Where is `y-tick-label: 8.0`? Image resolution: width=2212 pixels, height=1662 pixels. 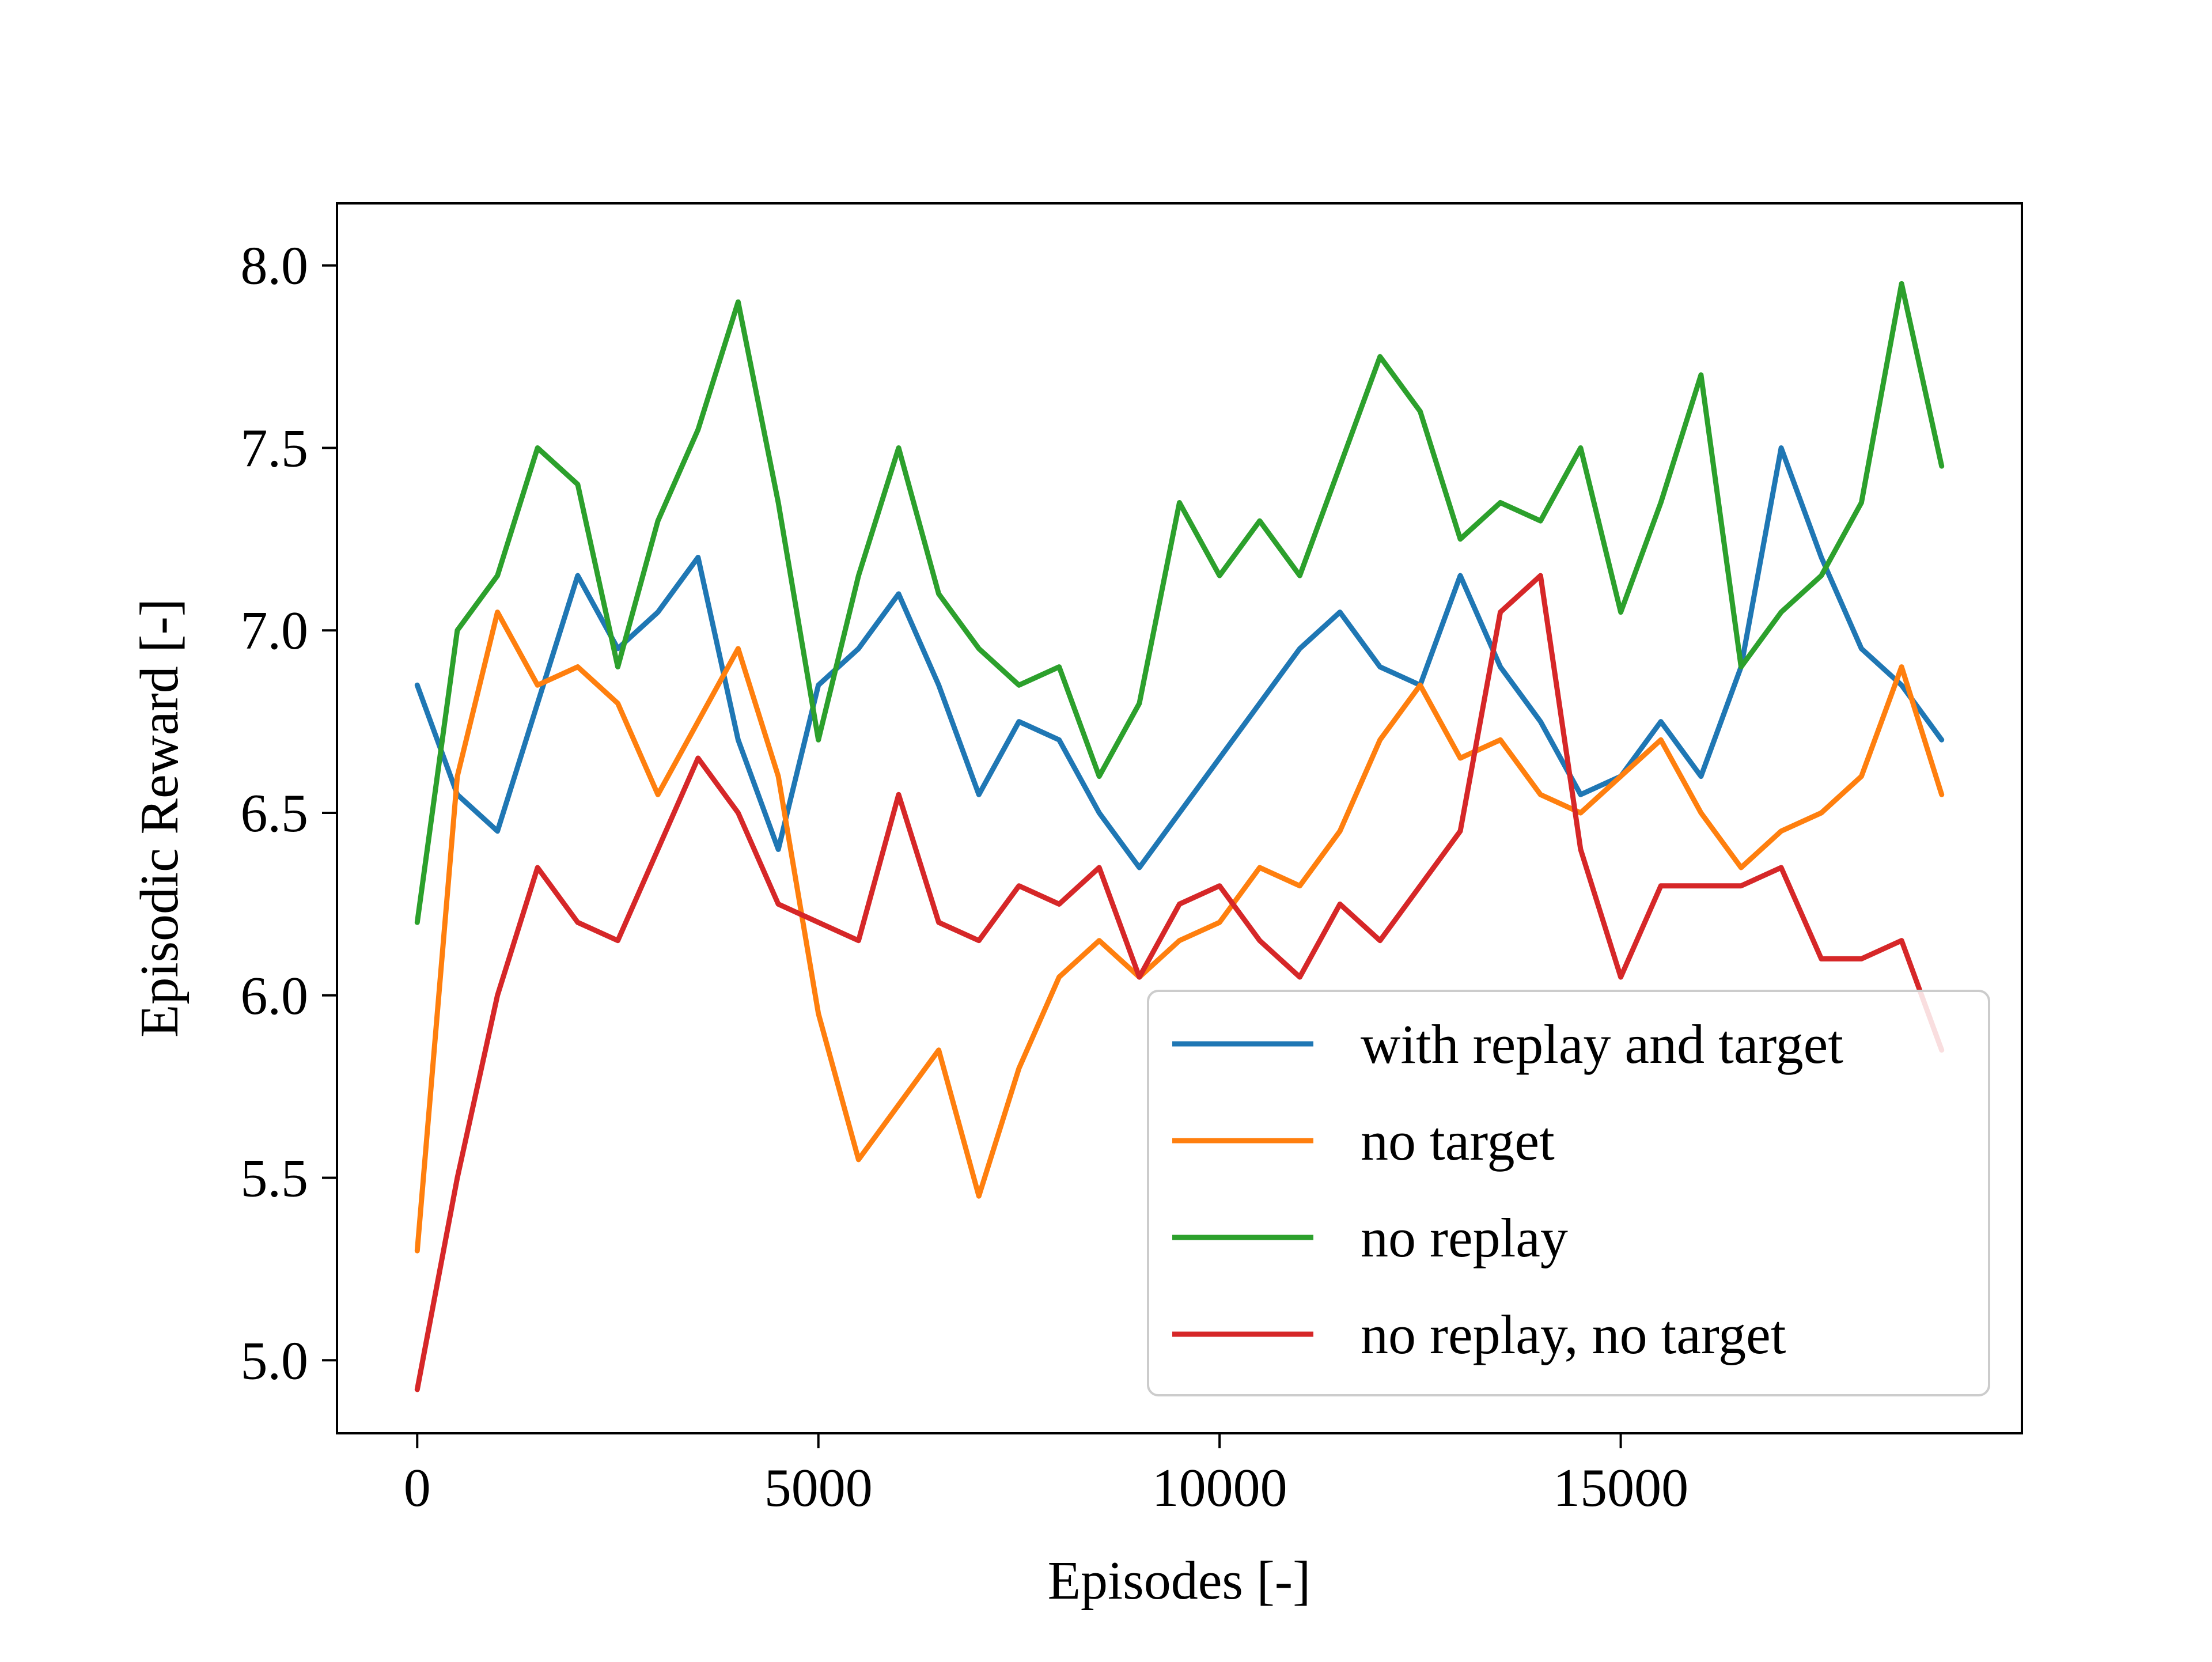 y-tick-label: 8.0 is located at coordinates (275, 266).